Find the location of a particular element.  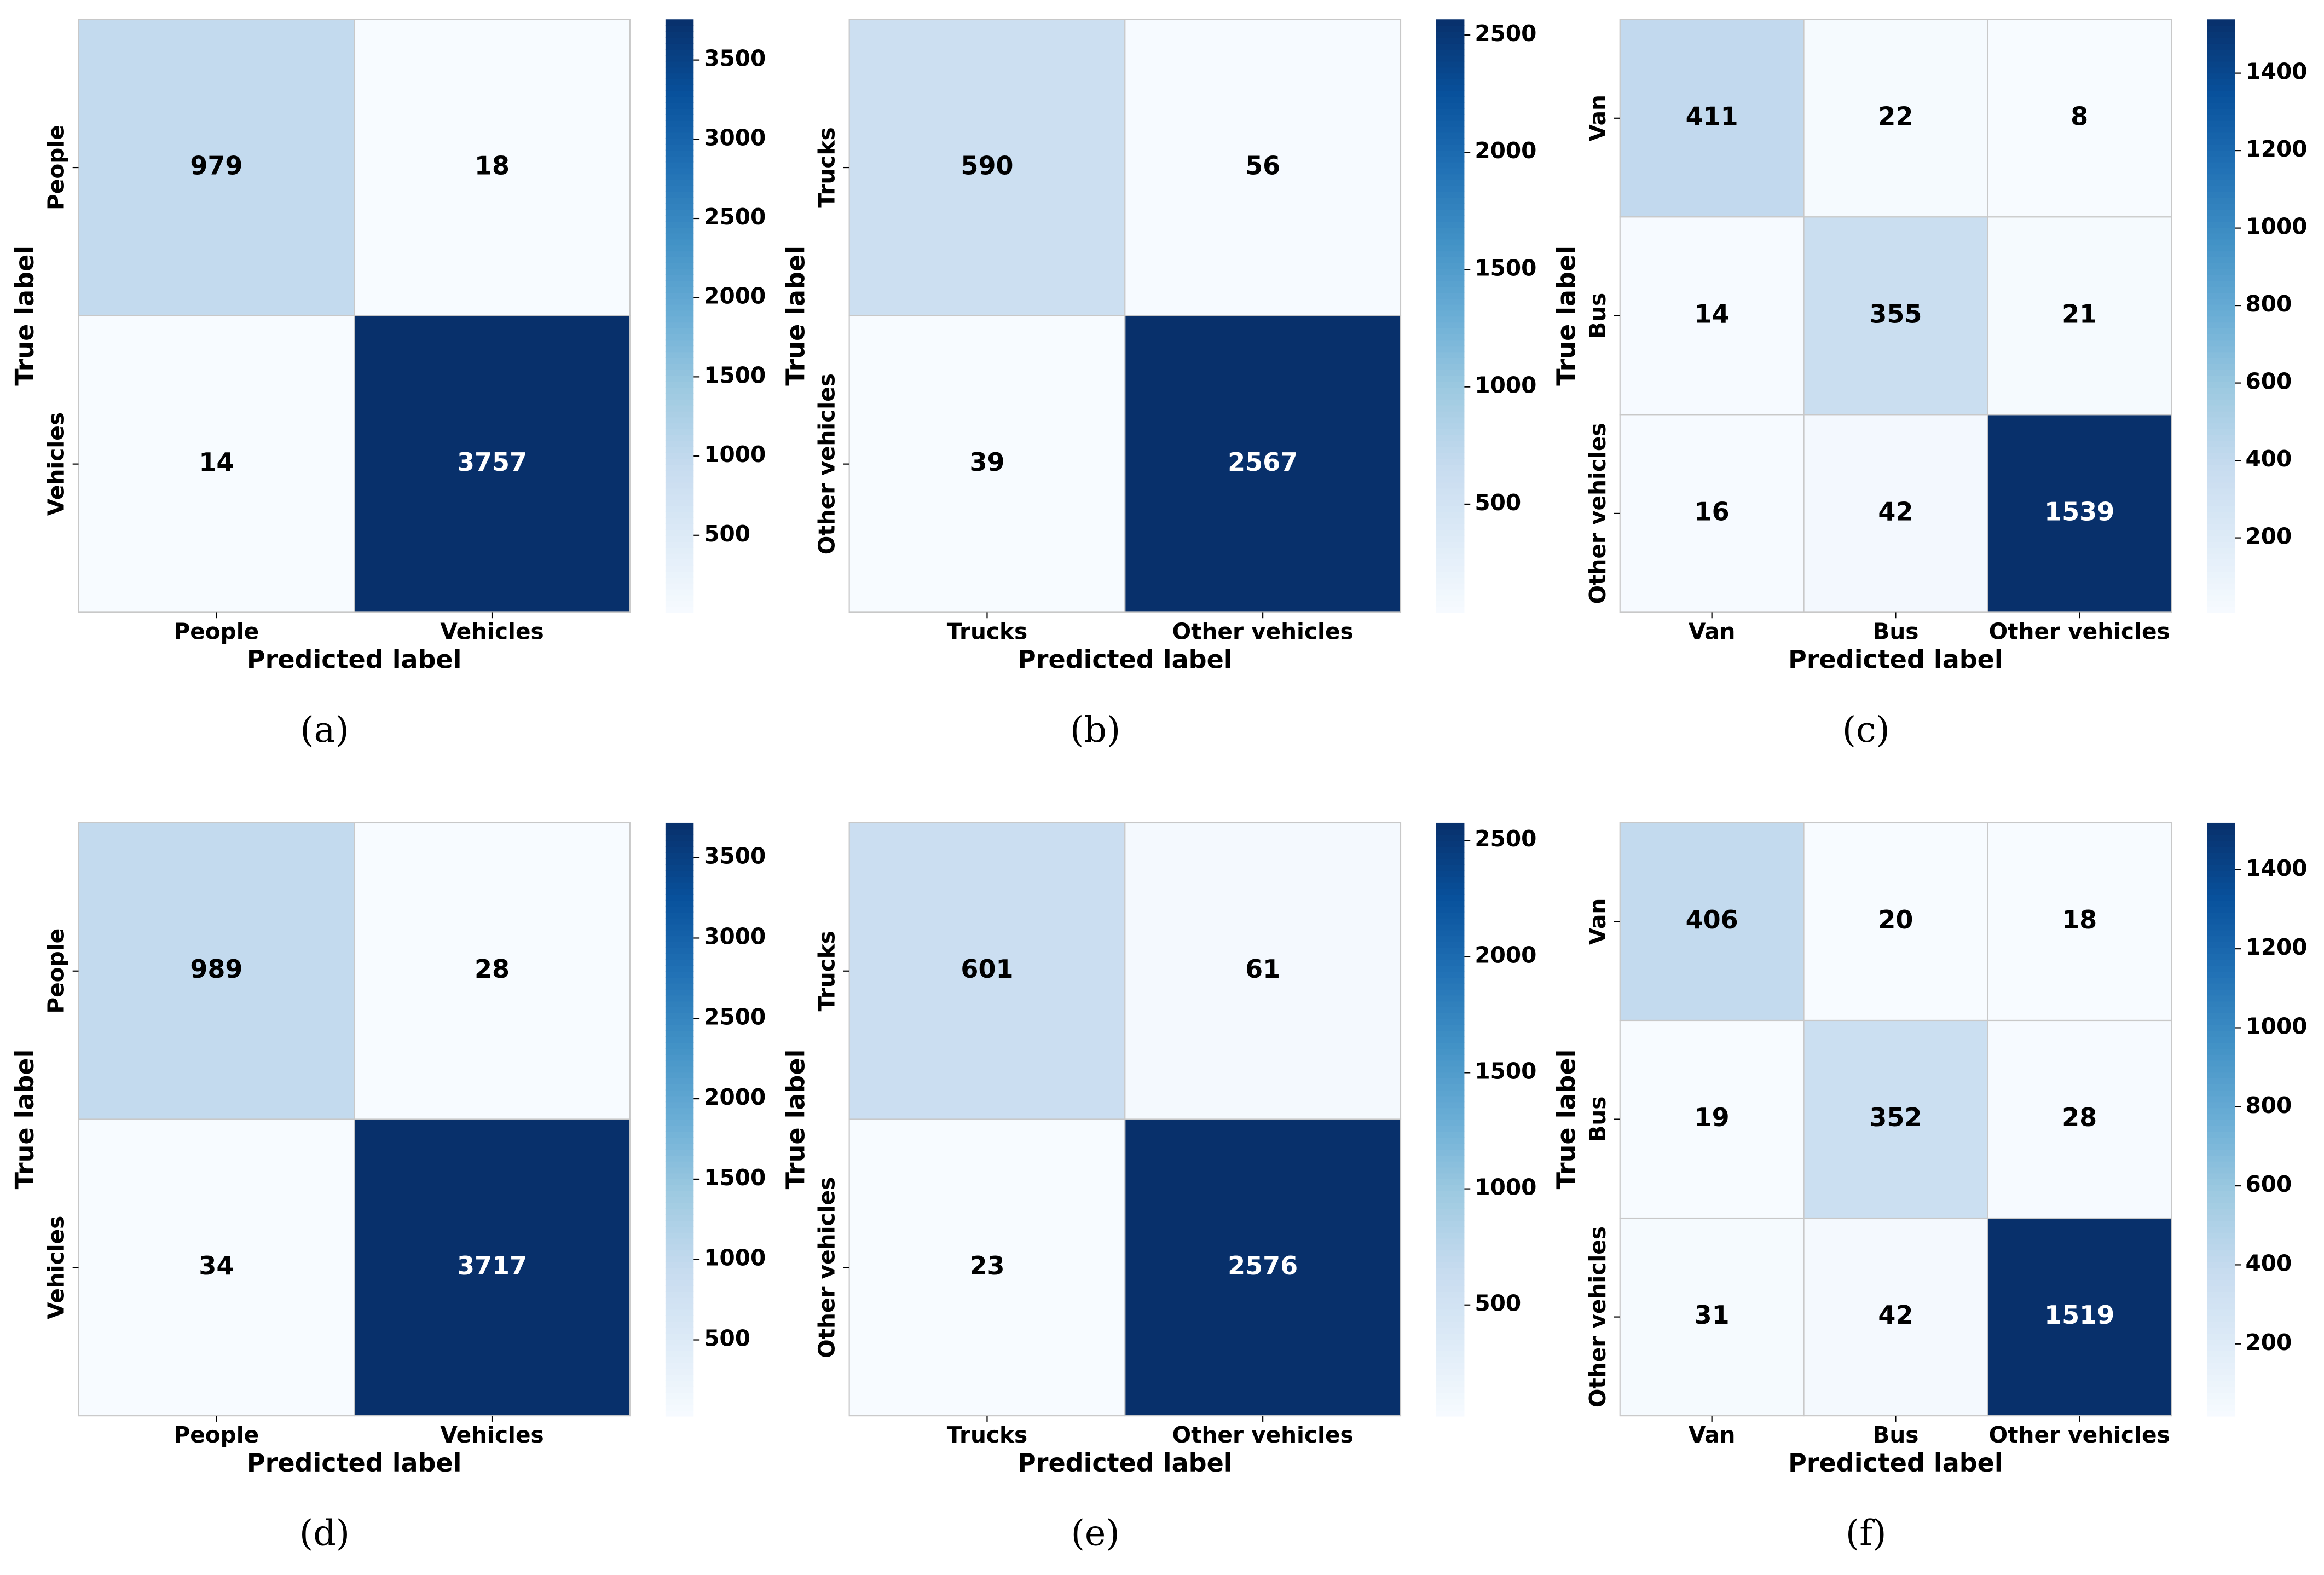

colorbar-tick-label: 1000 is located at coordinates (1505, 1187).